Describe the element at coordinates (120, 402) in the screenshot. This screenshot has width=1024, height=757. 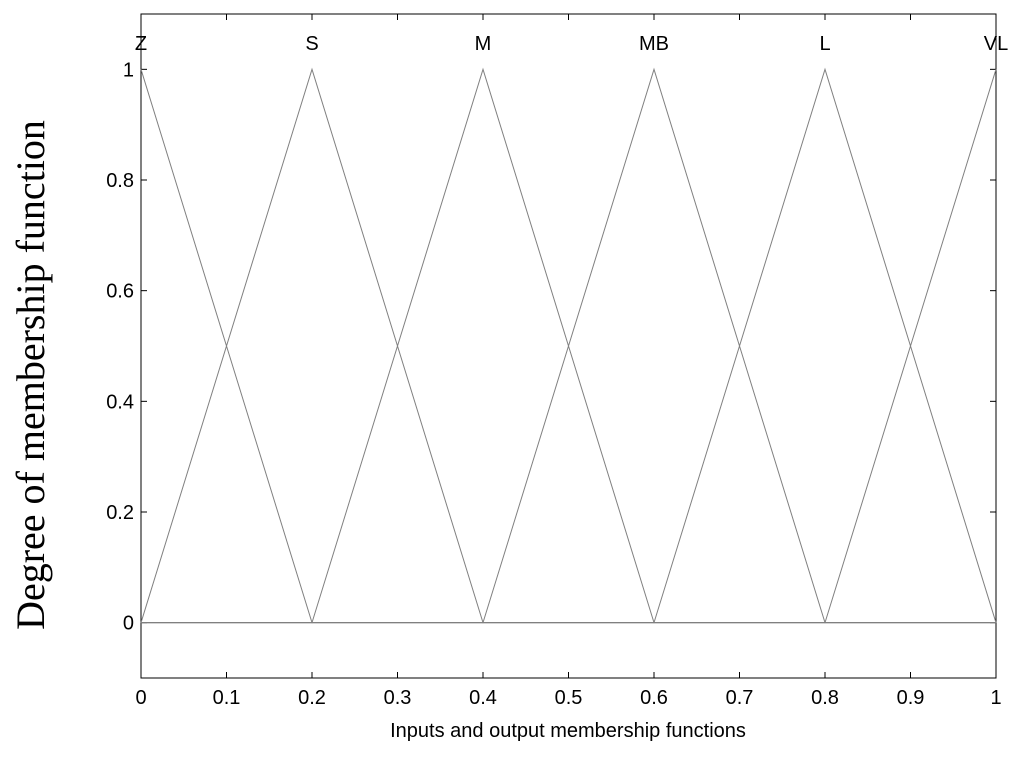
I see `y-tick-label: 0.4` at that location.